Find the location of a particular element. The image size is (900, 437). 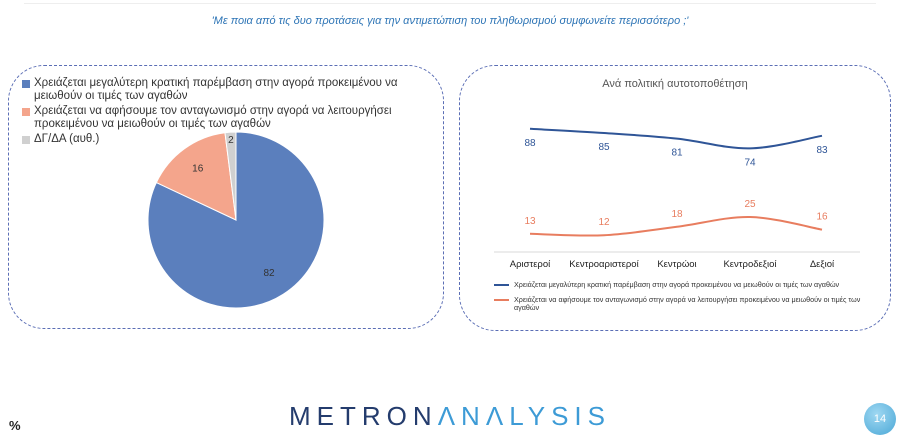

brand-logo-part2: ΛNΛLYSIS is located at coordinates (524, 416).